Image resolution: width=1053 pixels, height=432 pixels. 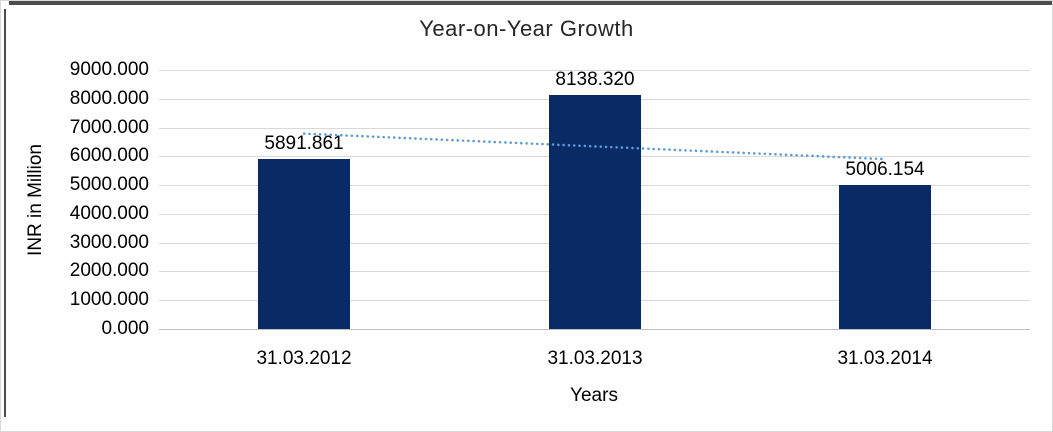 I want to click on bar-value-label: 5891.861, so click(x=304, y=143).